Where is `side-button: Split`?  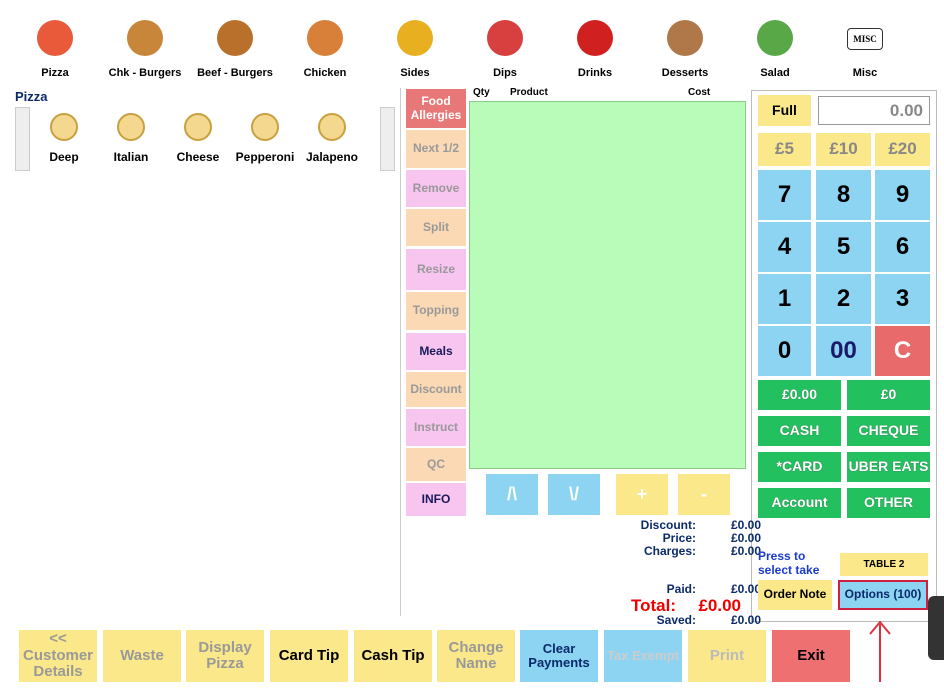 side-button: Split is located at coordinates (436, 227).